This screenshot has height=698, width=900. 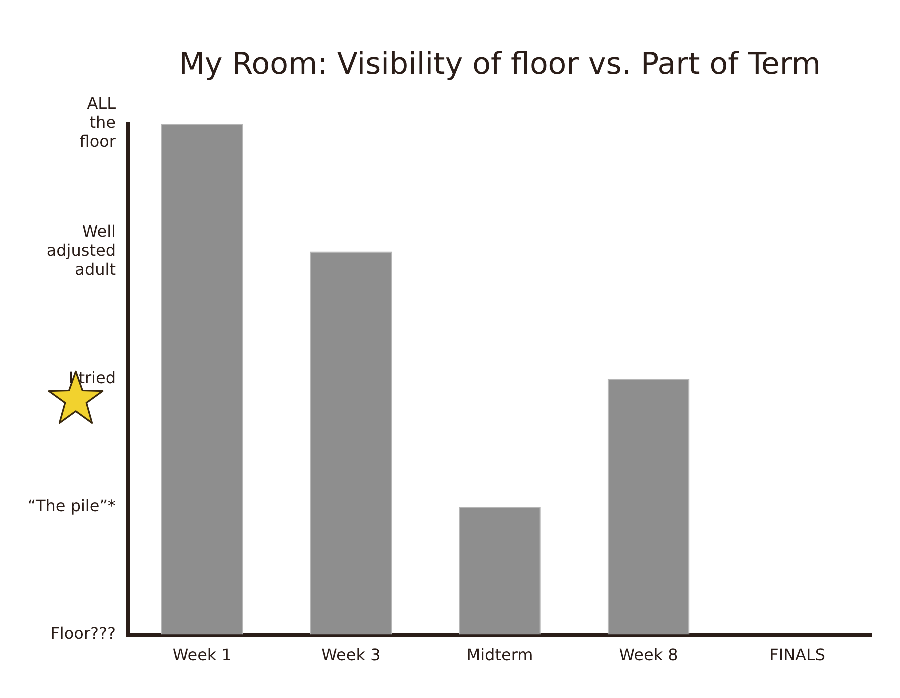 I want to click on text: Floor???, so click(x=83, y=633).